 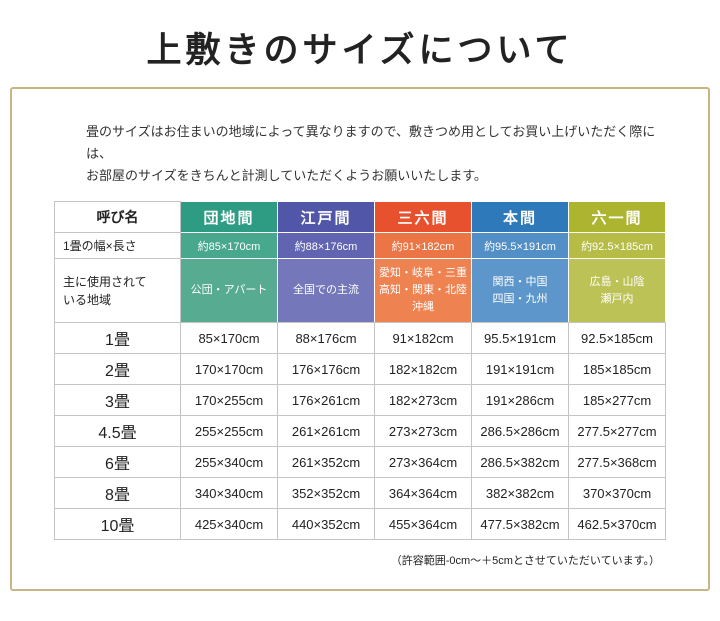 What do you see at coordinates (326, 291) in the screenshot?
I see `region-cell: 全国での主流` at bounding box center [326, 291].